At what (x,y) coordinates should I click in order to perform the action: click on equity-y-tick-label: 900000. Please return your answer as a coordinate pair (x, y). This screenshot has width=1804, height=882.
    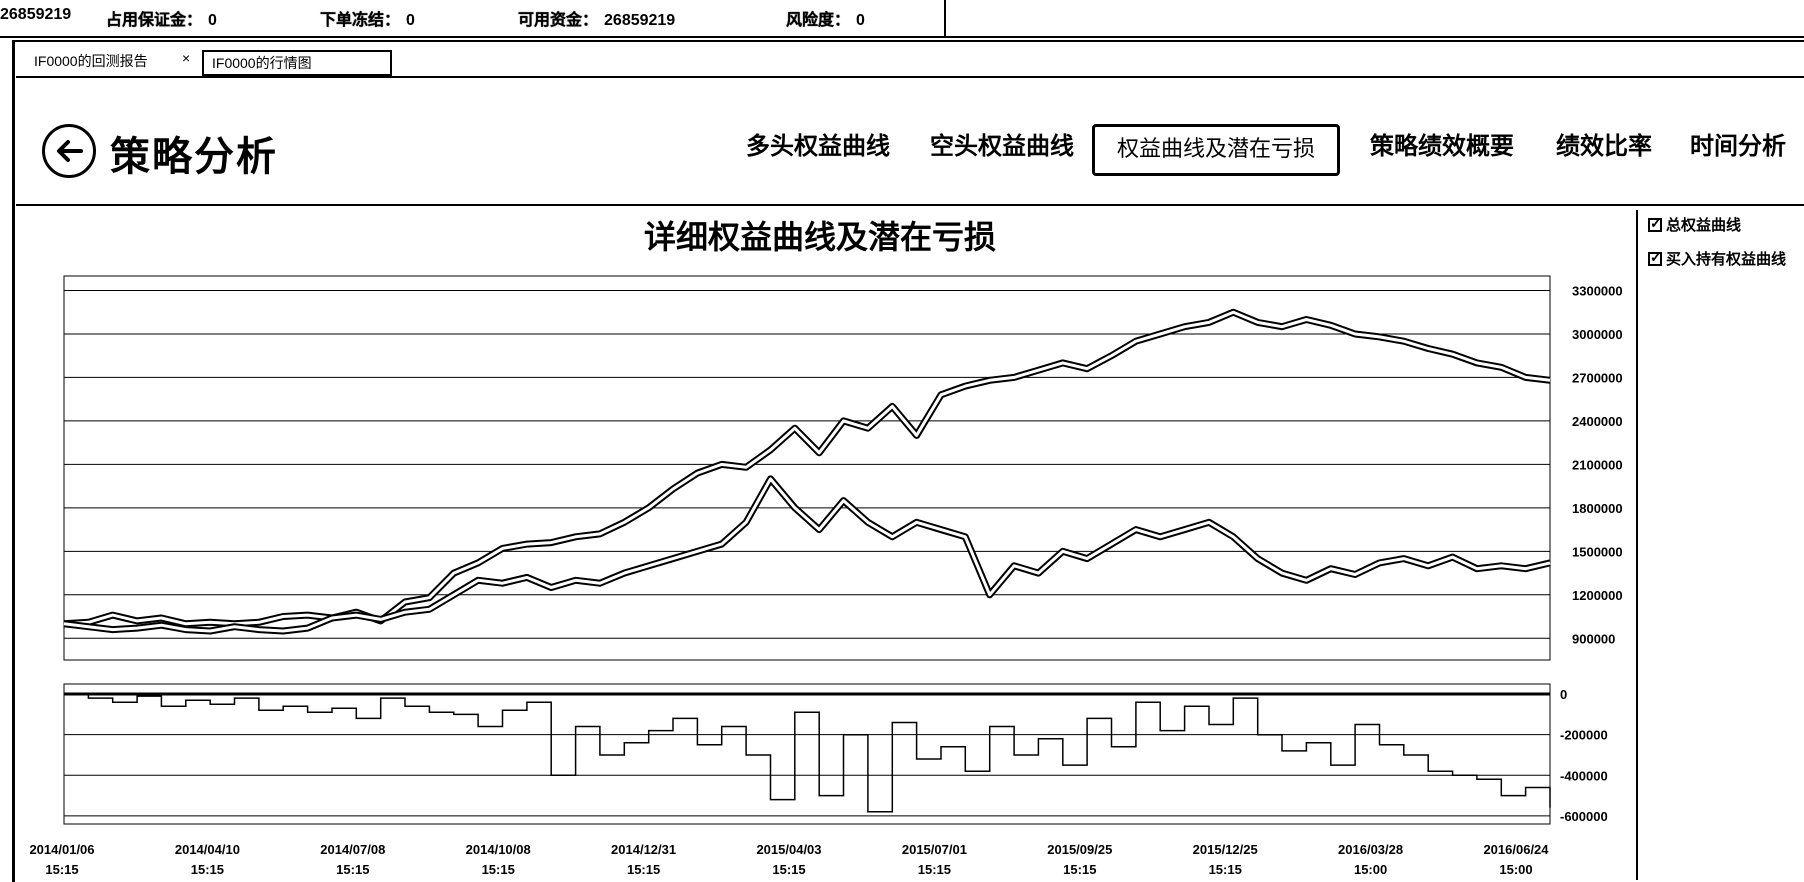
    Looking at the image, I should click on (1593, 638).